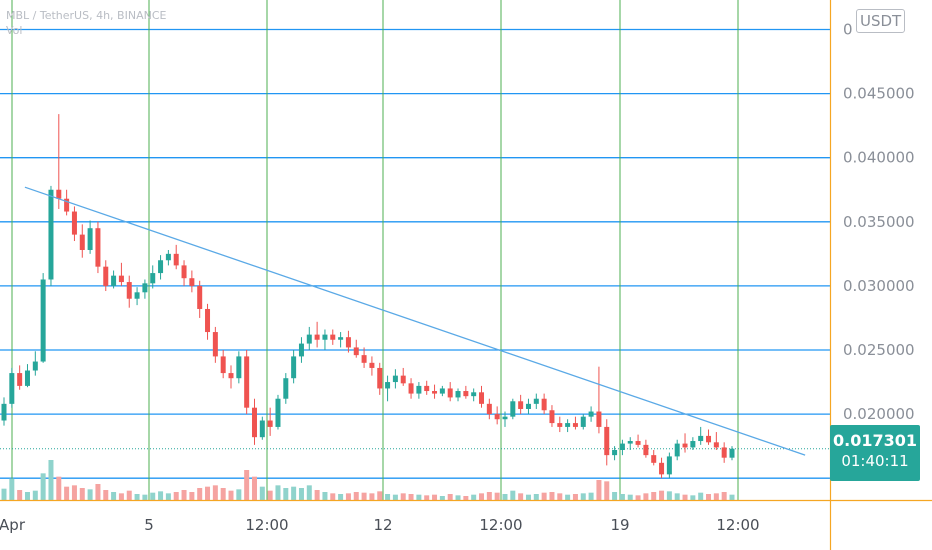  Describe the element at coordinates (13, 525) in the screenshot. I see `x-tick-label: Apr` at that location.